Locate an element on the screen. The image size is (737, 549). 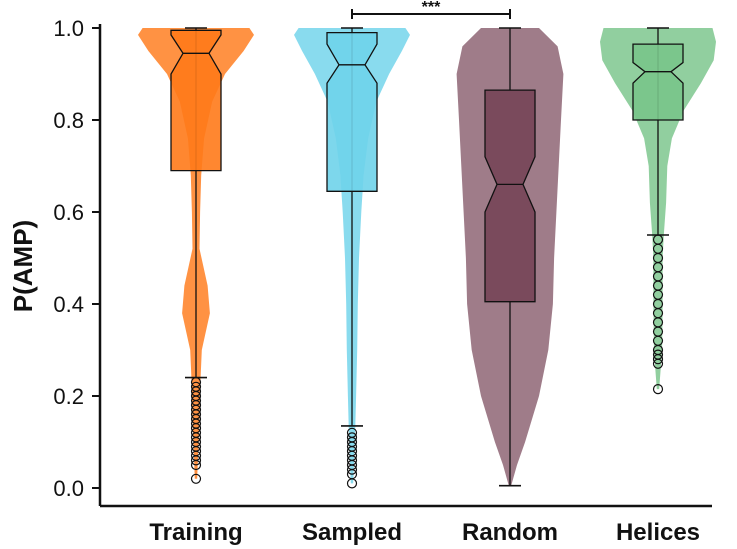
x-category-labels: Training Sampled Random Helices is located at coordinates (424, 532).